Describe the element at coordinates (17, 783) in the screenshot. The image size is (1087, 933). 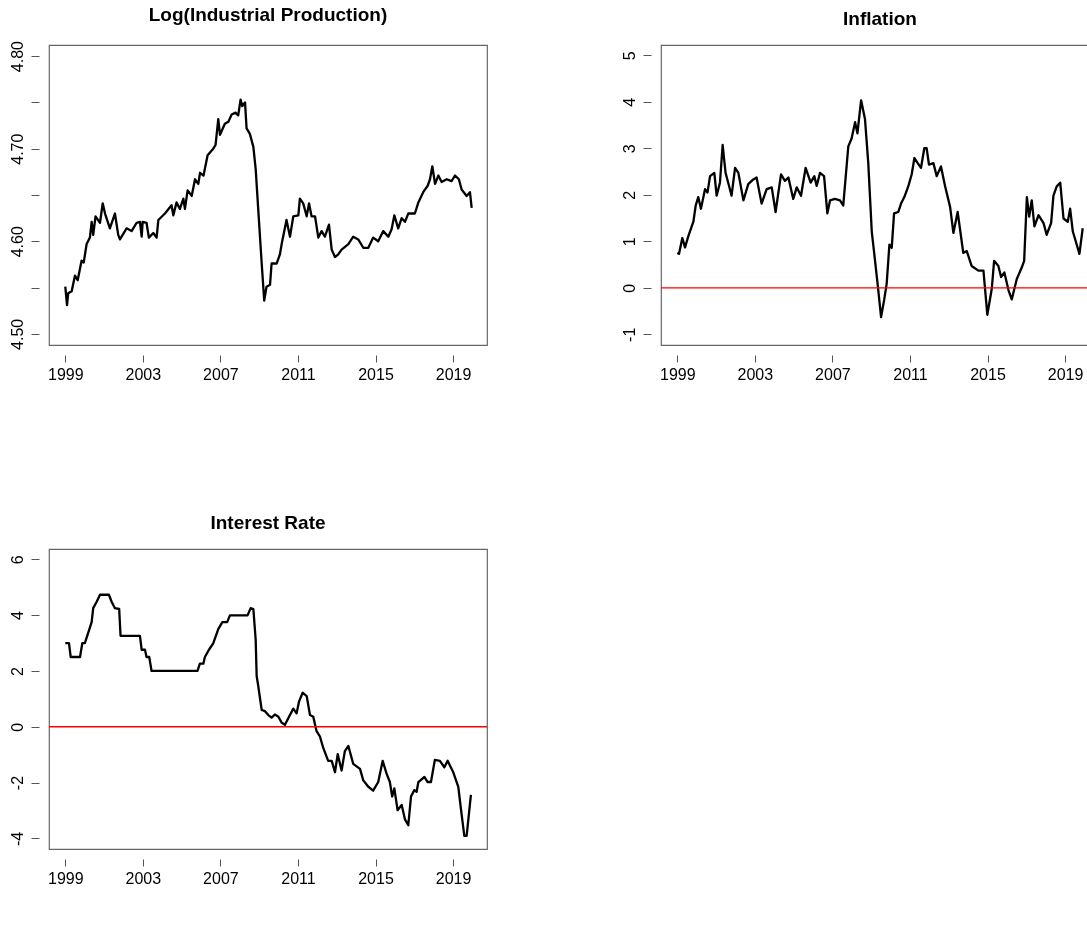
I see `y-tick-label: -2` at that location.